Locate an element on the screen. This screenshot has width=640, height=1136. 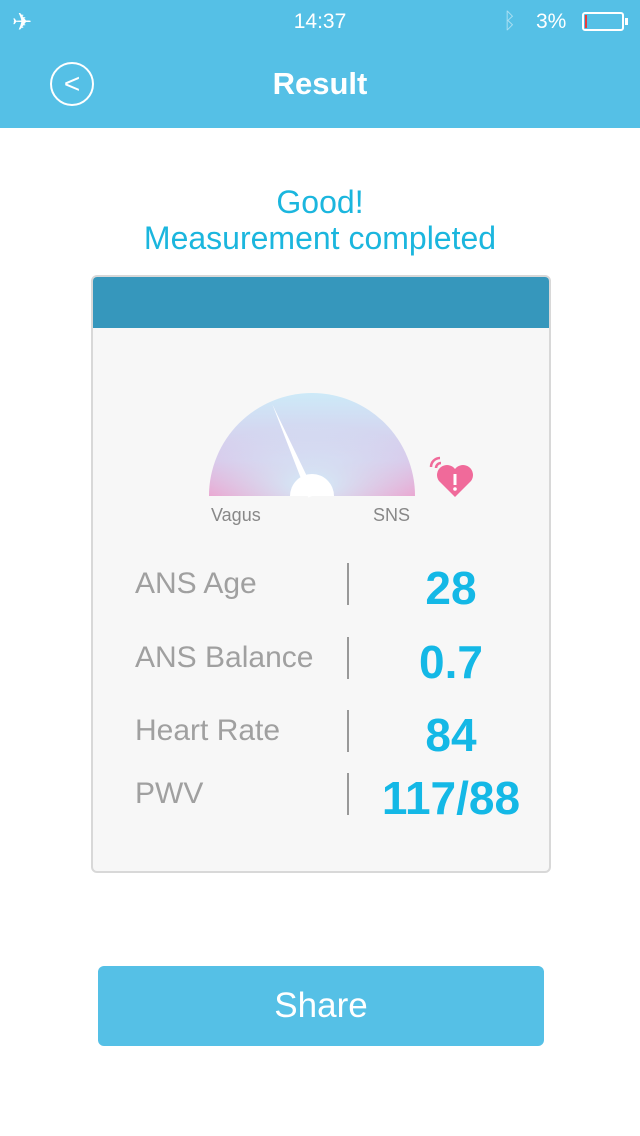
status-time: 14:37 is located at coordinates (320, 21).